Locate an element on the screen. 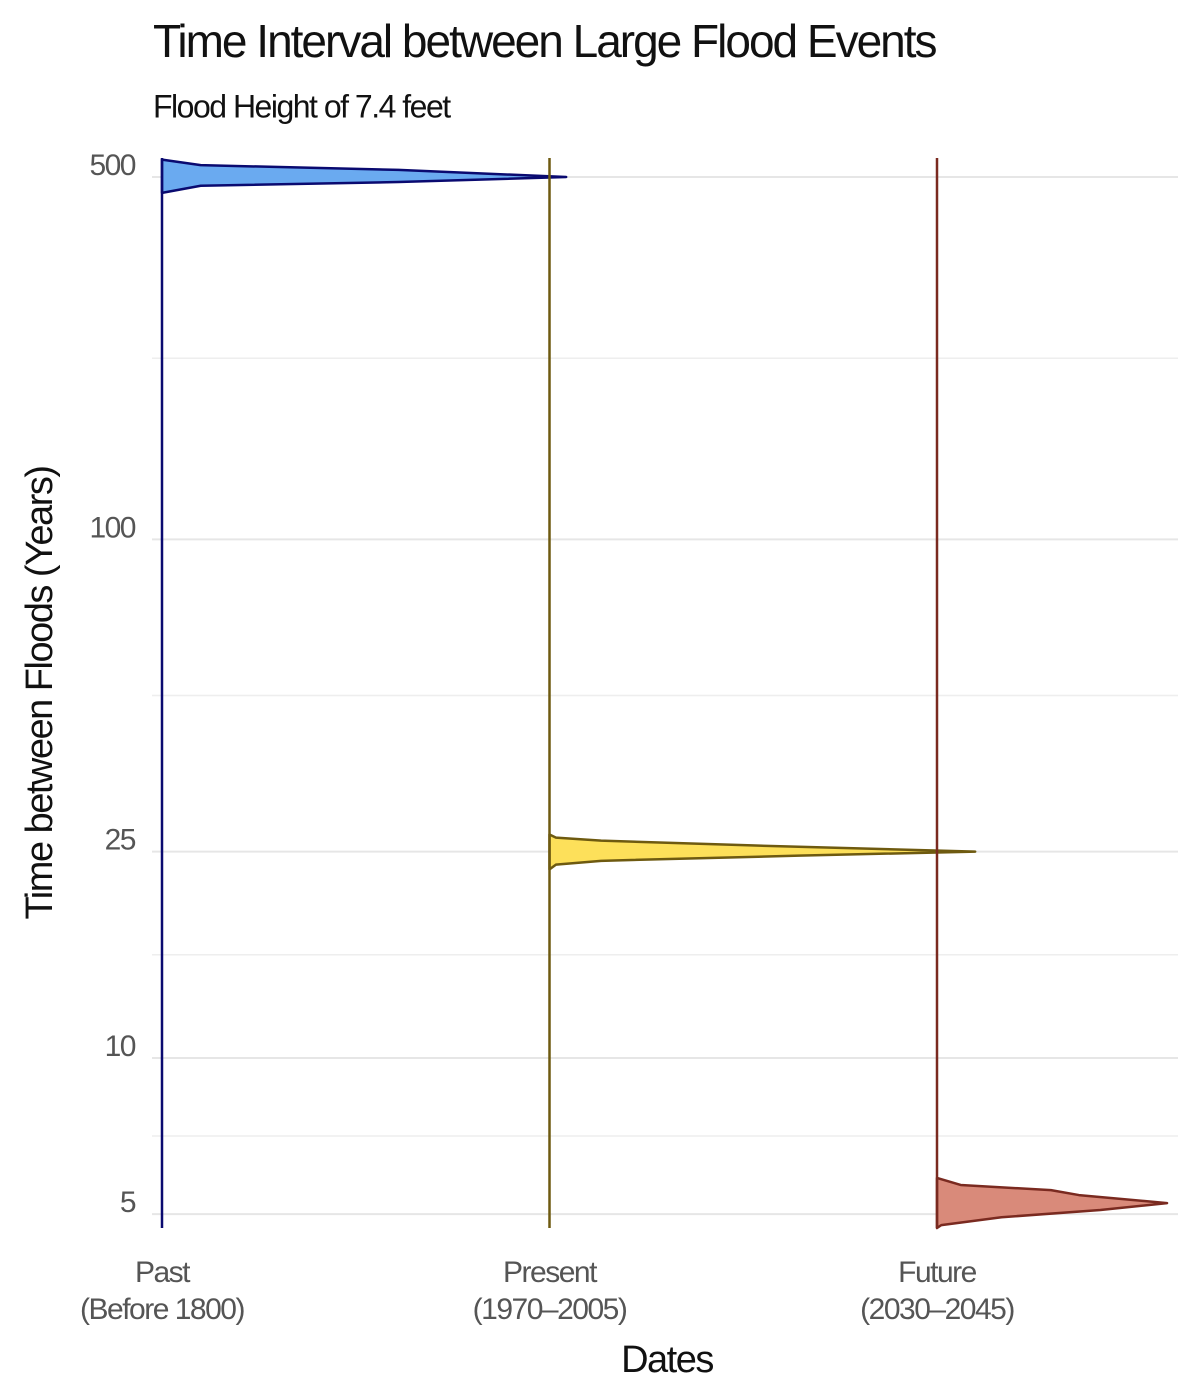  y-tick-label: 25 is located at coordinates (120, 840).